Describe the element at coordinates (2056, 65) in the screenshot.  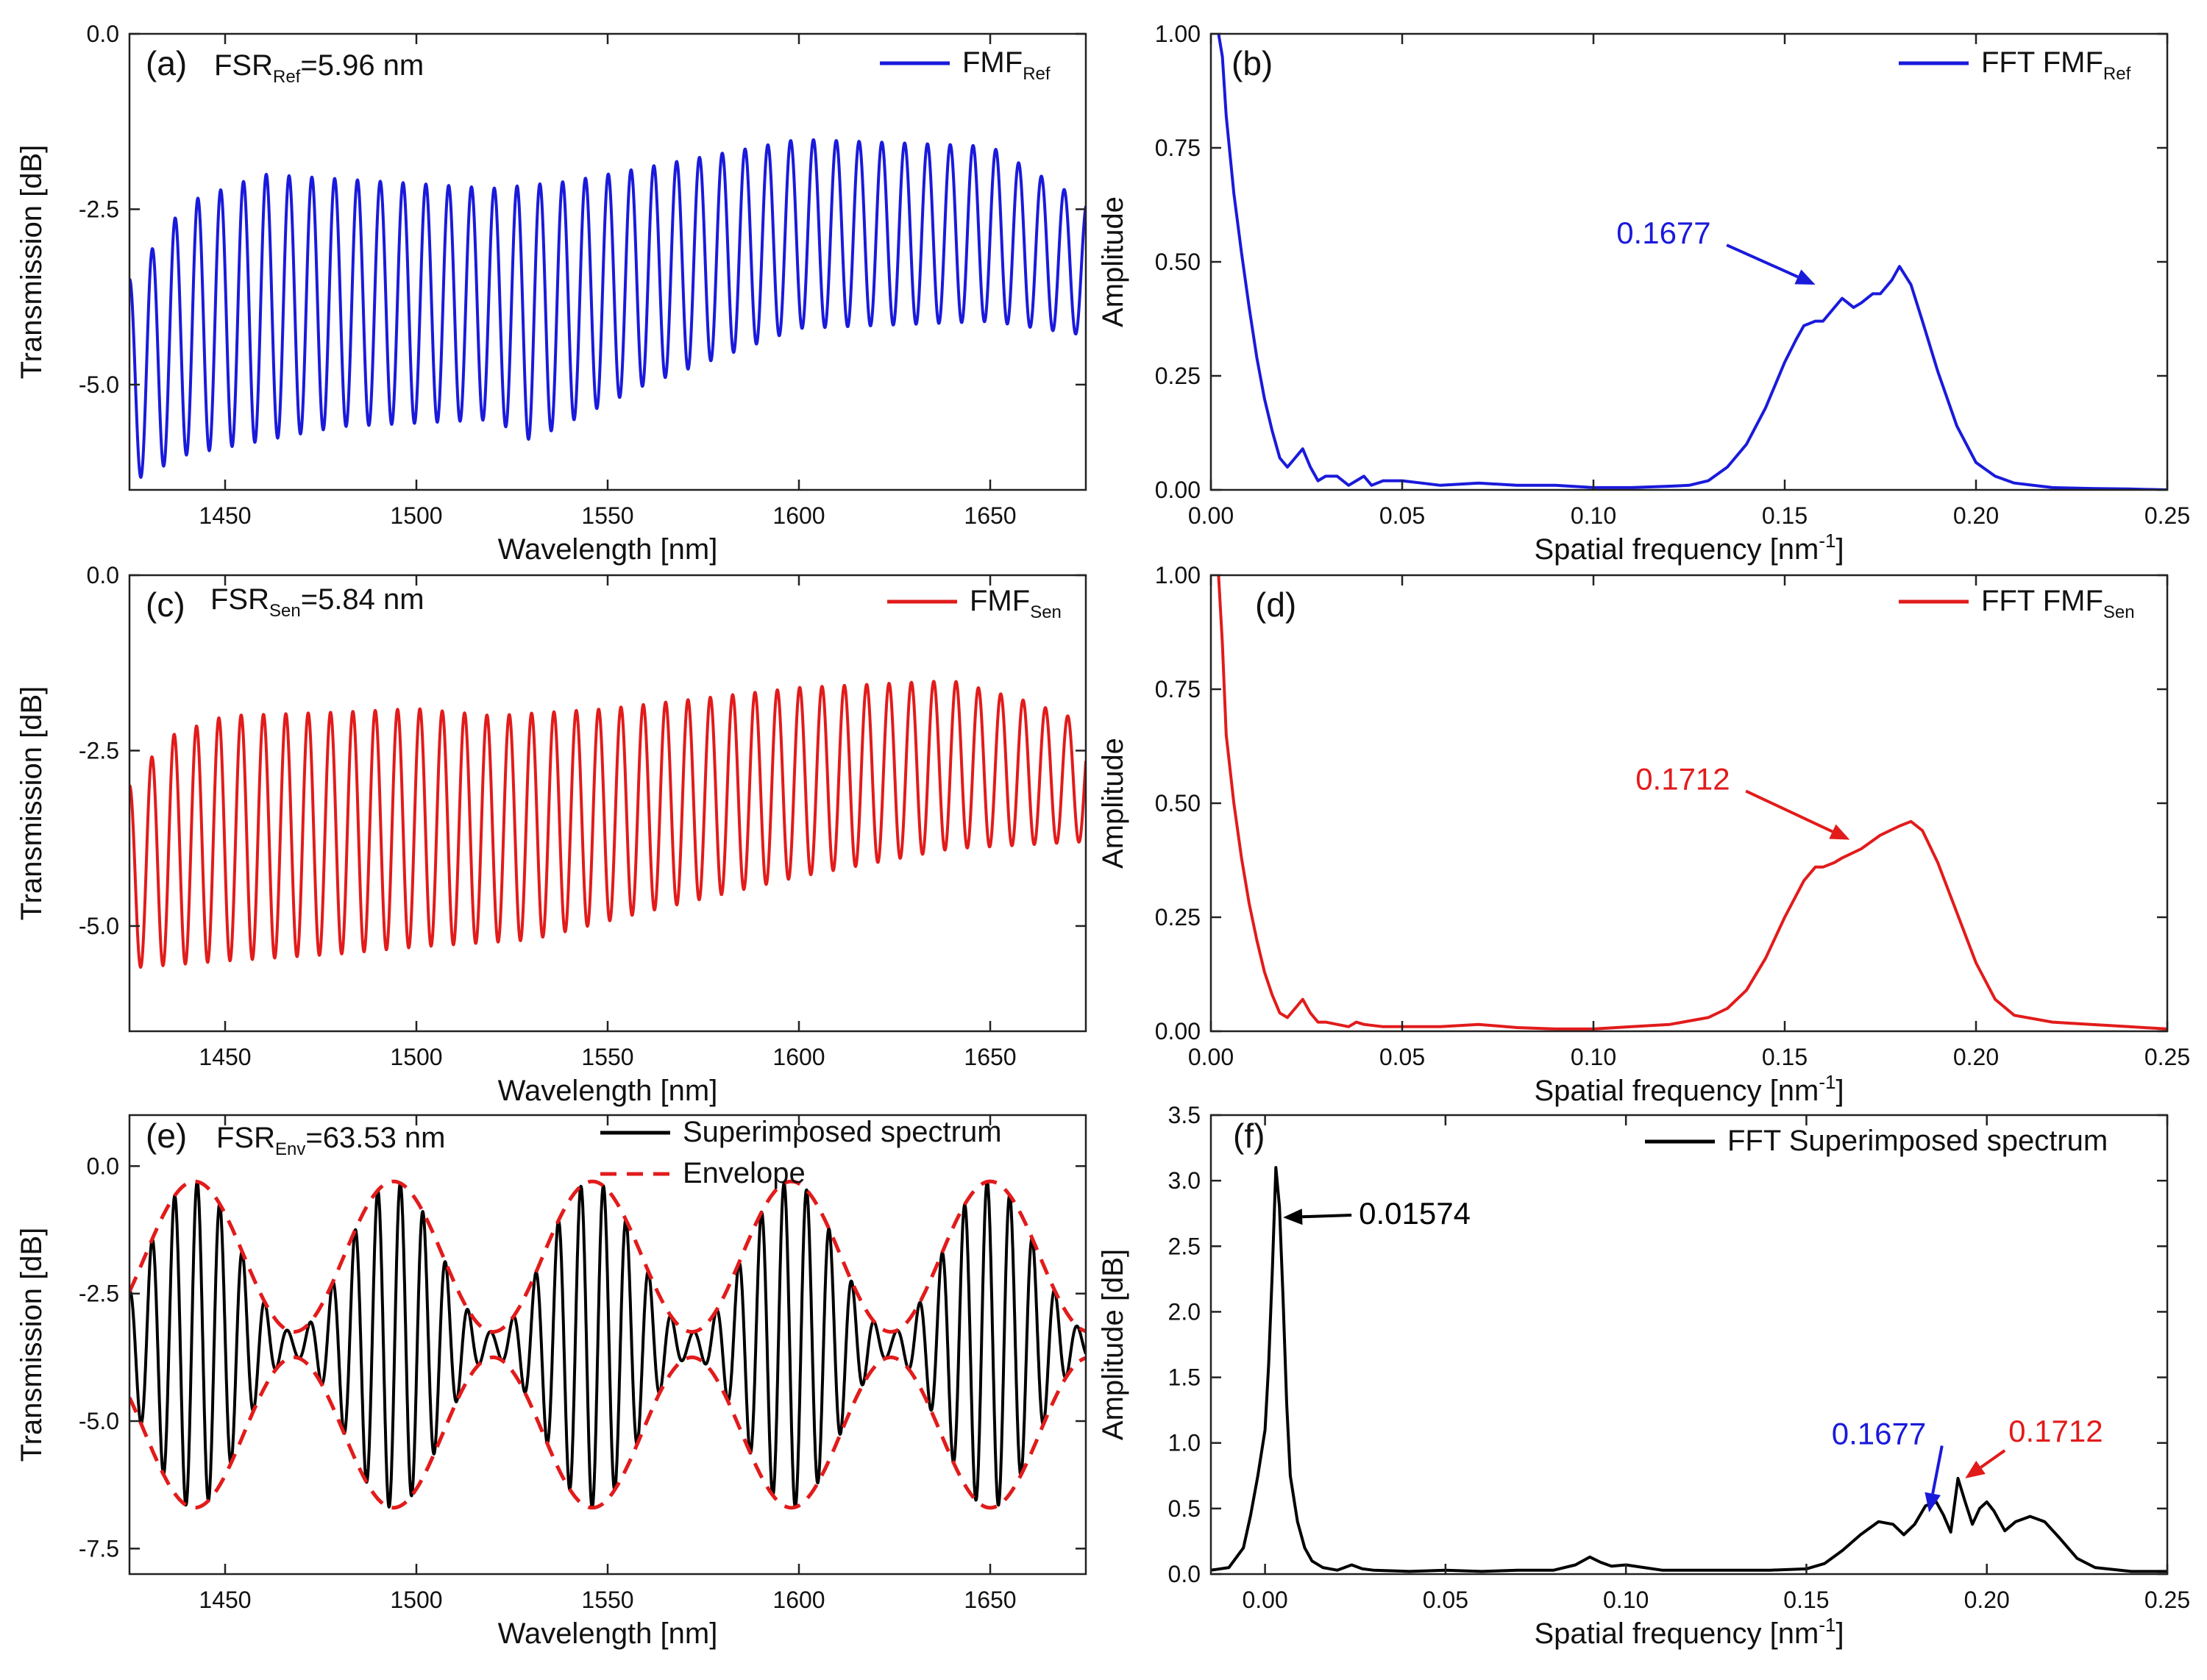
I see `legend-label: FFT FMFRef` at that location.